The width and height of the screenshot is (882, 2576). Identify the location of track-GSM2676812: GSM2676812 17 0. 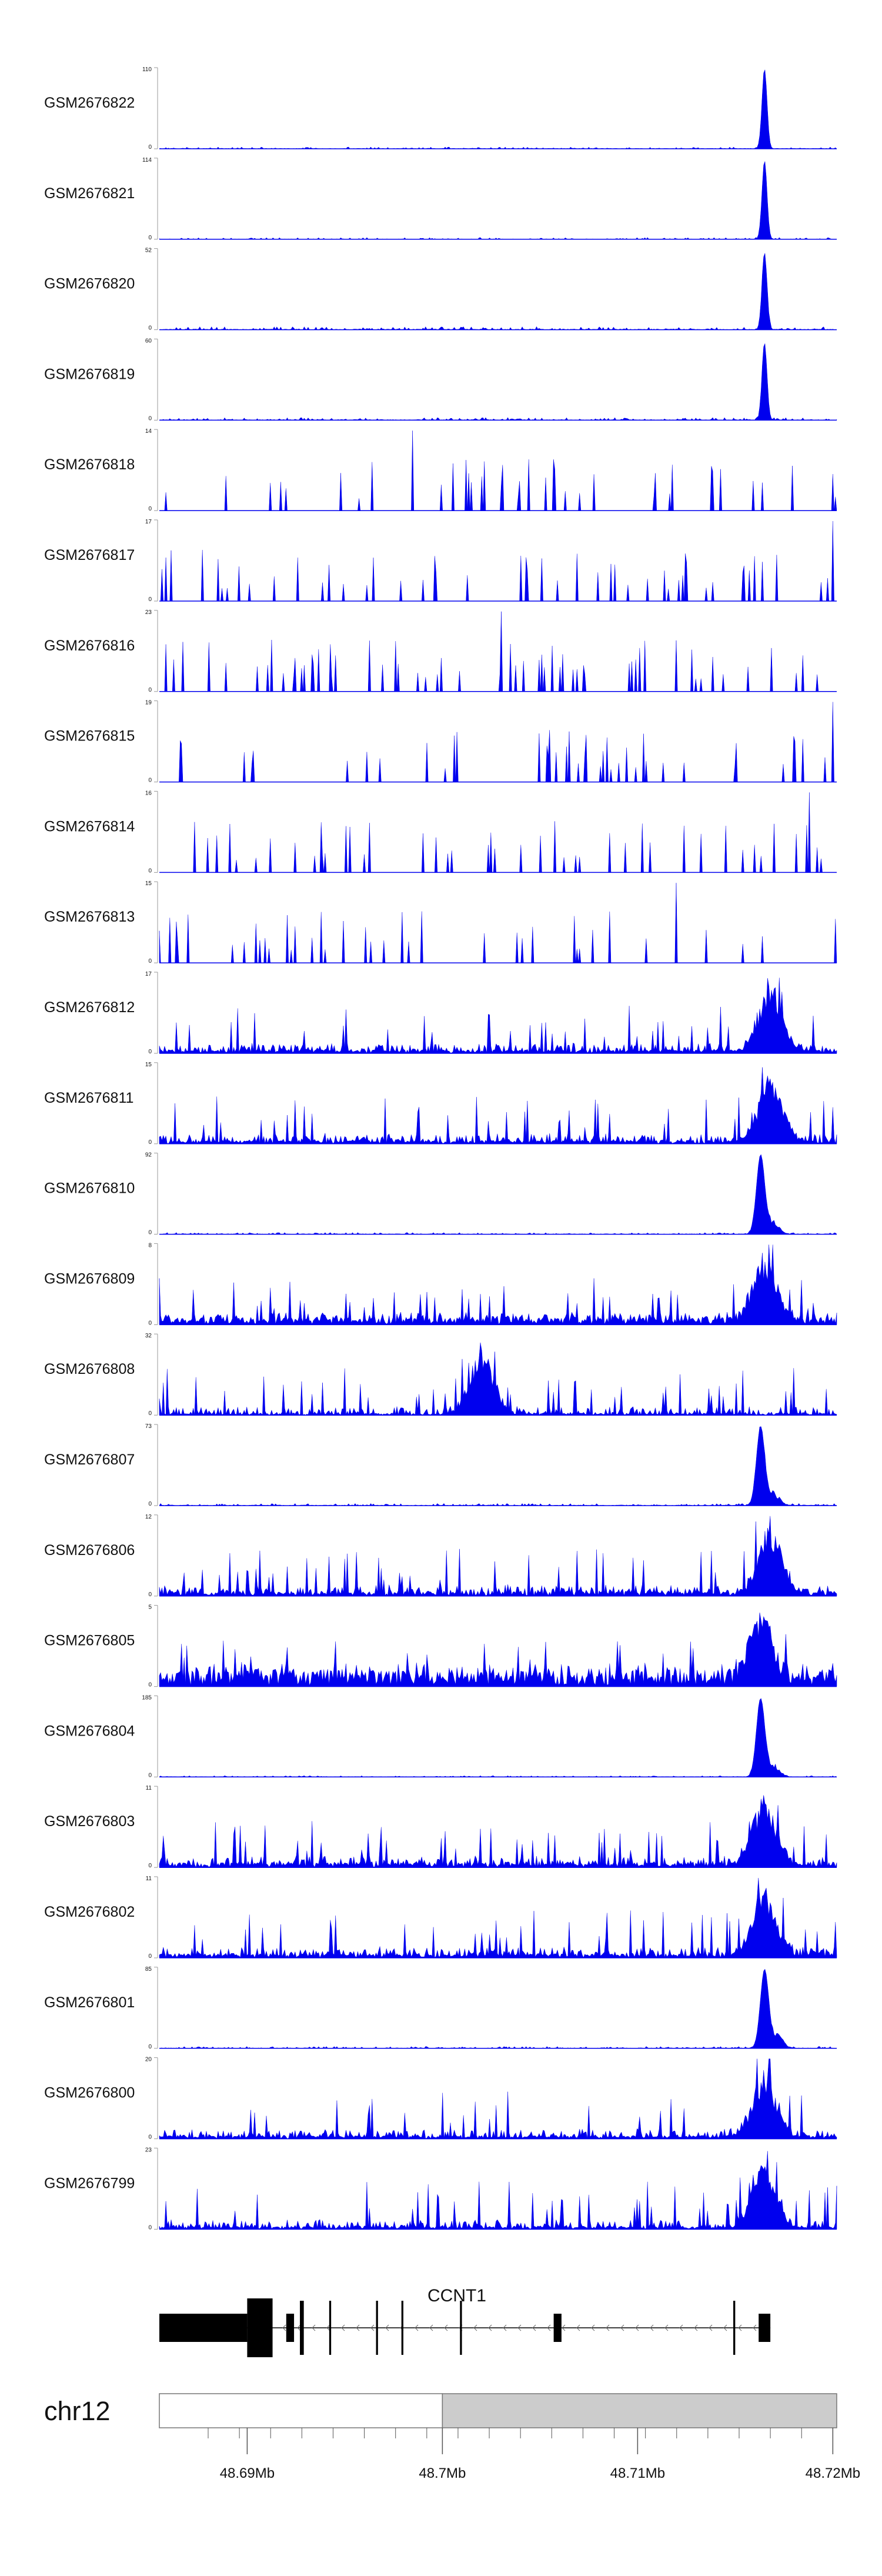
(440, 1013).